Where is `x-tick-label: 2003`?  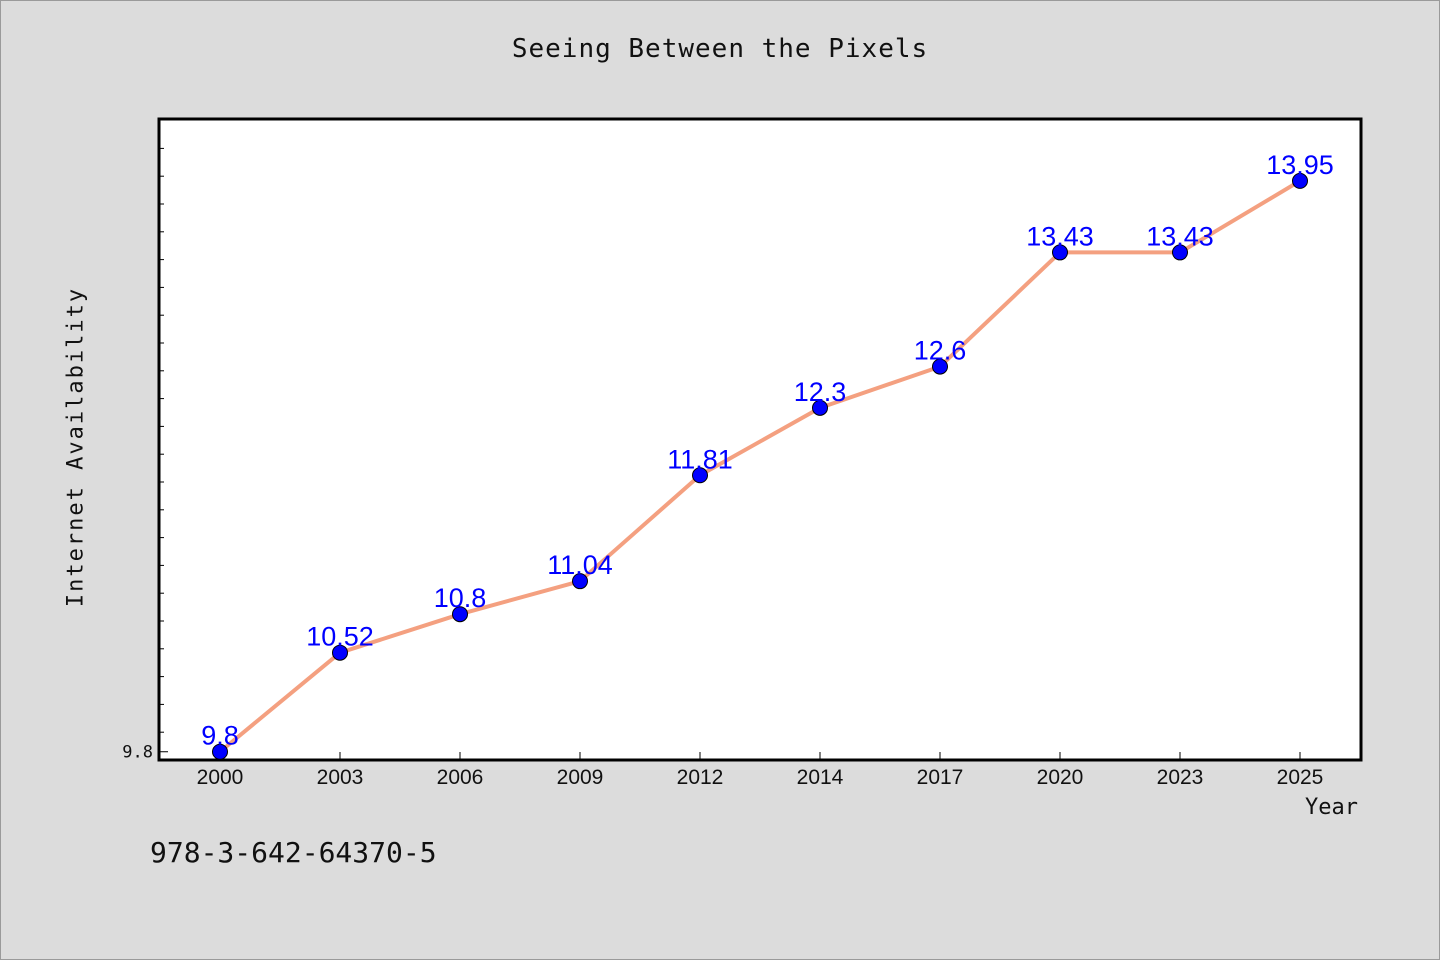 x-tick-label: 2003 is located at coordinates (340, 777).